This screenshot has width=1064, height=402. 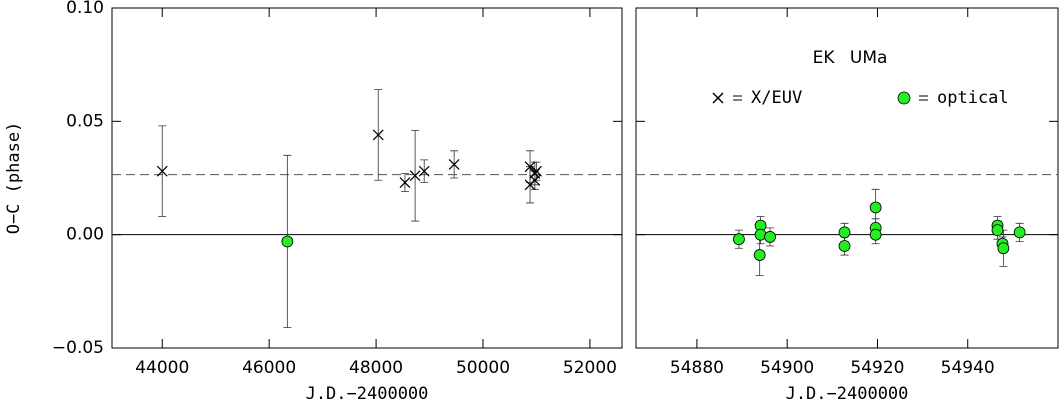 I want to click on x-tick-label: 54940, so click(x=968, y=368).